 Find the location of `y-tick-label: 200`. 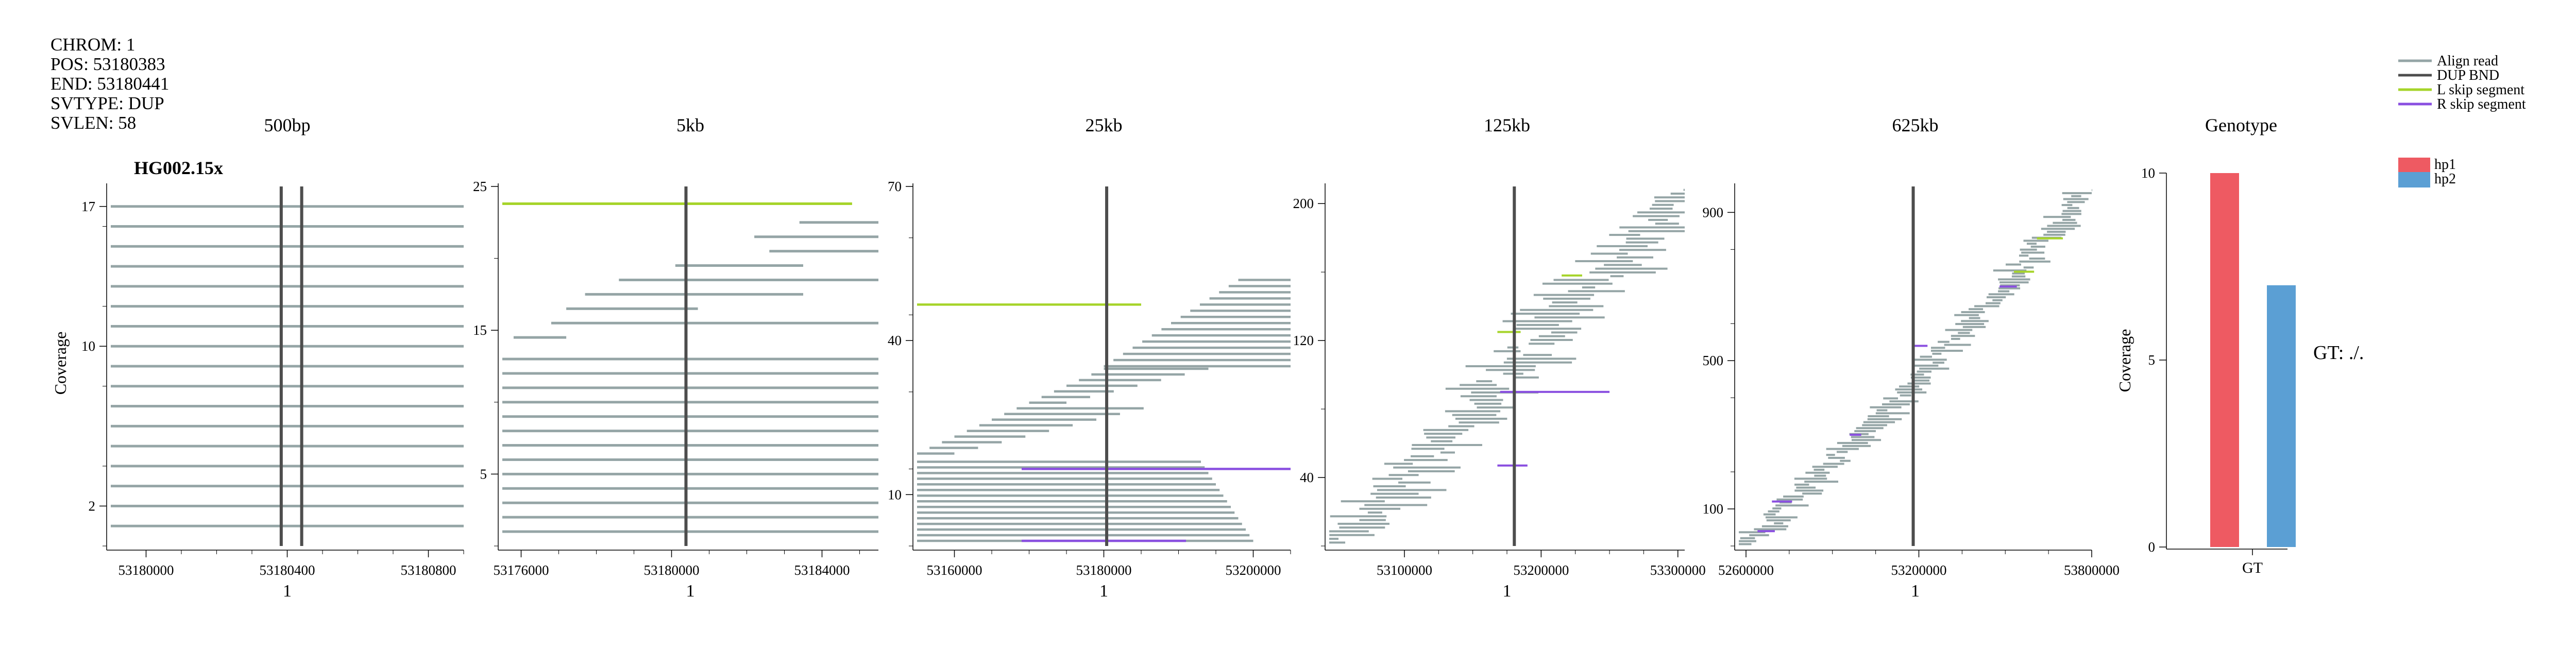

y-tick-label: 200 is located at coordinates (1303, 203).